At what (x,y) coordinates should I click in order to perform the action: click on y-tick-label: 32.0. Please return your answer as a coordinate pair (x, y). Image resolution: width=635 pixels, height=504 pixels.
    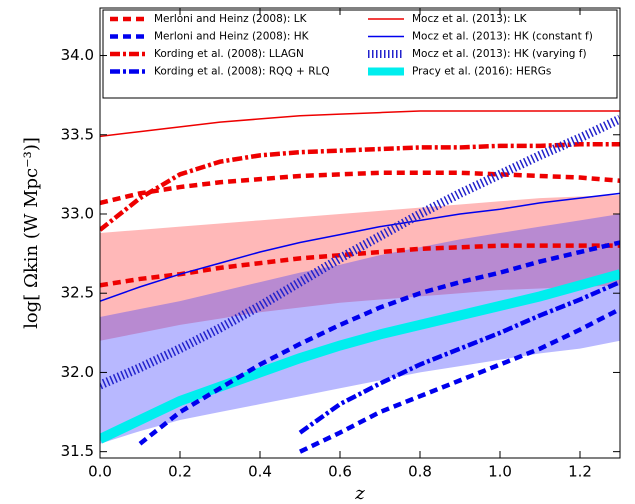
    Looking at the image, I should click on (77, 372).